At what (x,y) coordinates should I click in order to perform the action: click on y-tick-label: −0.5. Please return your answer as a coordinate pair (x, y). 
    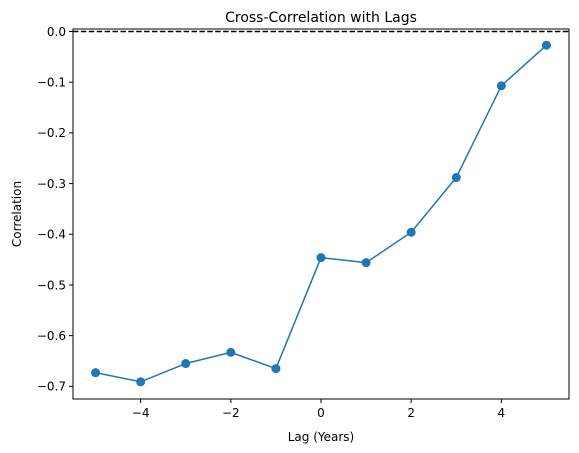
    Looking at the image, I should click on (51, 285).